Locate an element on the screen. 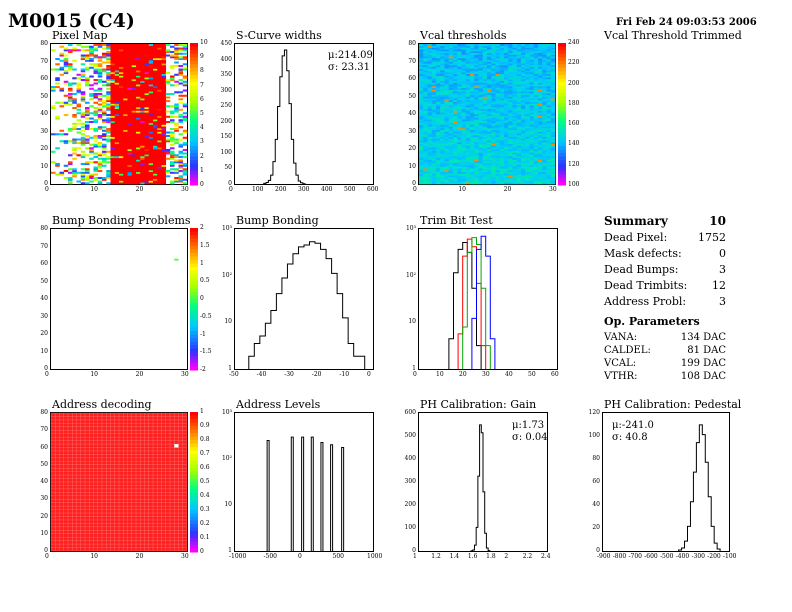  x-tick-label: 10 is located at coordinates (462, 189).